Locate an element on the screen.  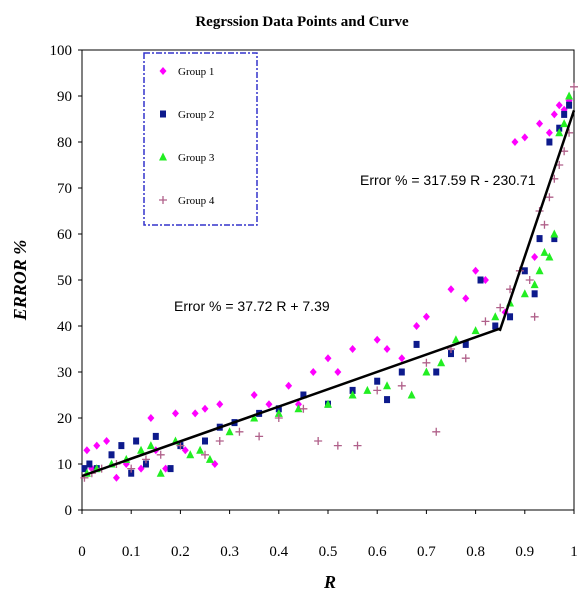
x-tick-label: 0.1 is located at coordinates (131, 552).